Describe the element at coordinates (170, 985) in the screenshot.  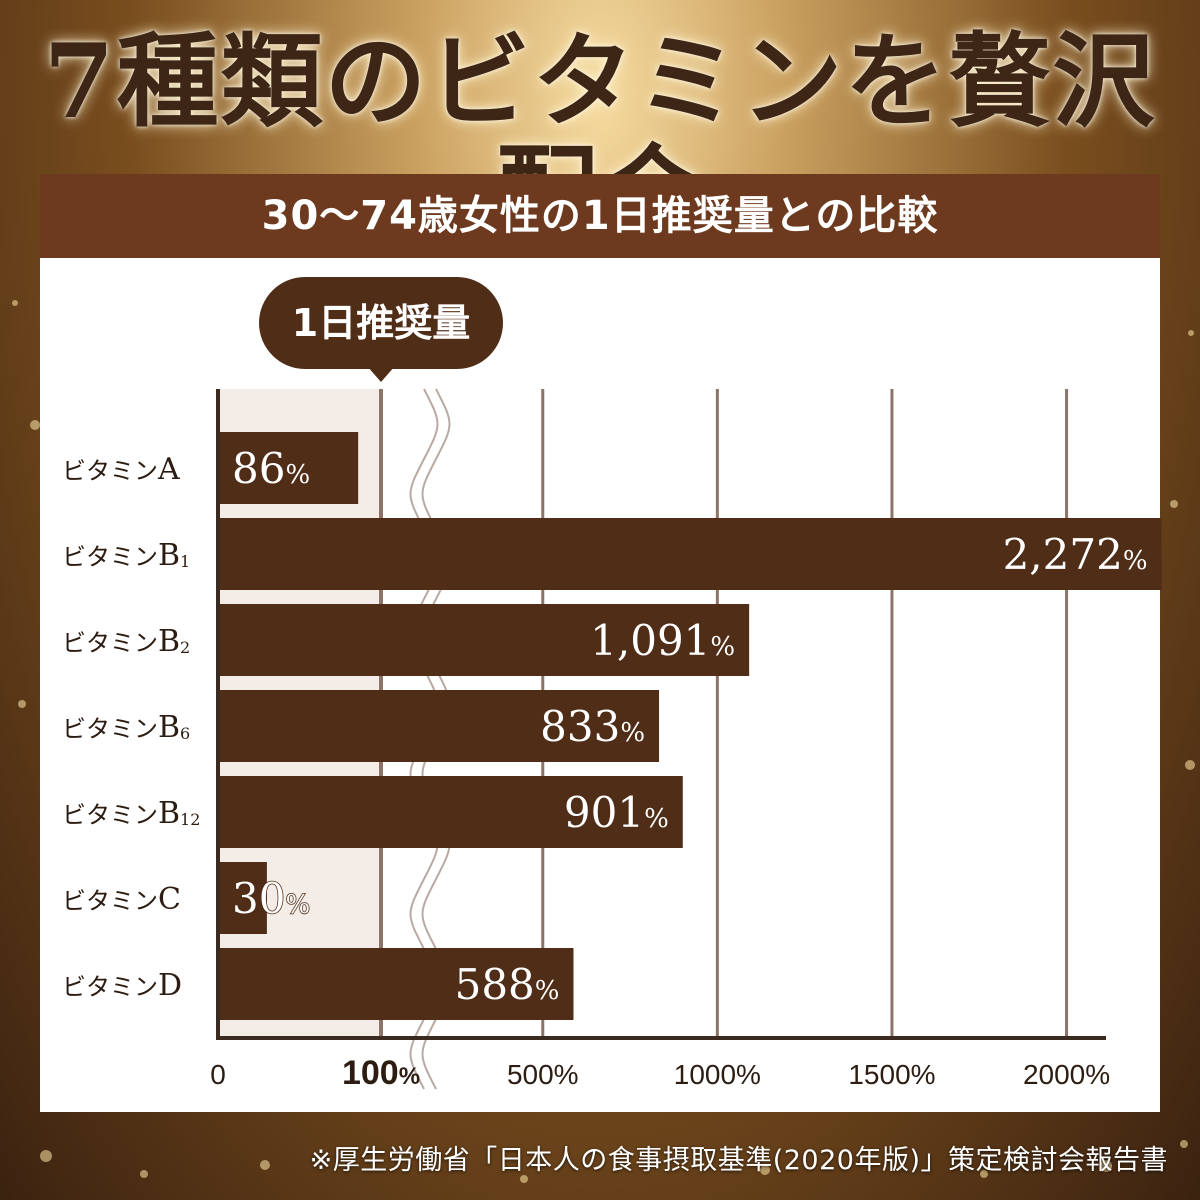
I see `category-letter: D` at that location.